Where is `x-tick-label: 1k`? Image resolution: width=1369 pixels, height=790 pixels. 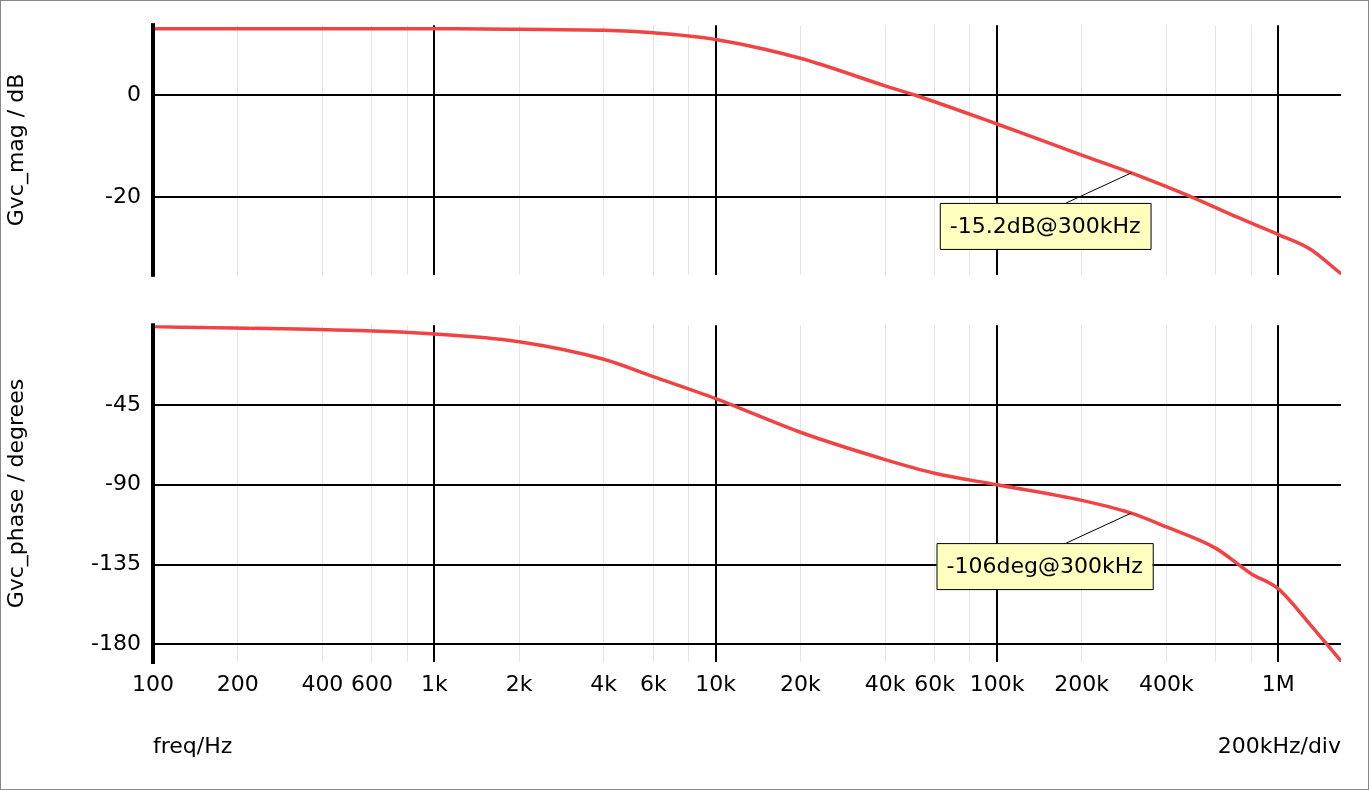 x-tick-label: 1k is located at coordinates (434, 683).